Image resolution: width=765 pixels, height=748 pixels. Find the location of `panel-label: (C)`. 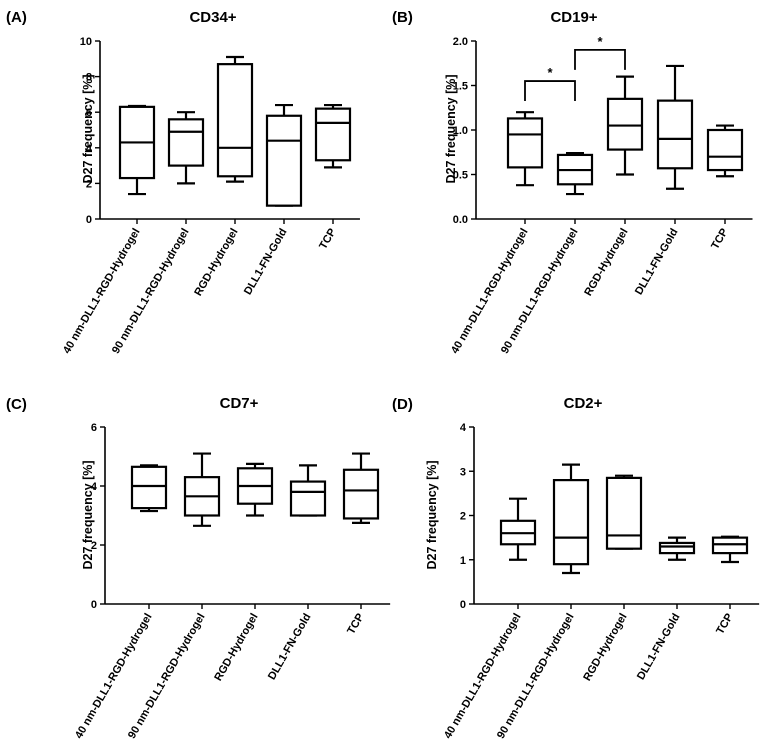

panel-label: (C) is located at coordinates (16, 404).